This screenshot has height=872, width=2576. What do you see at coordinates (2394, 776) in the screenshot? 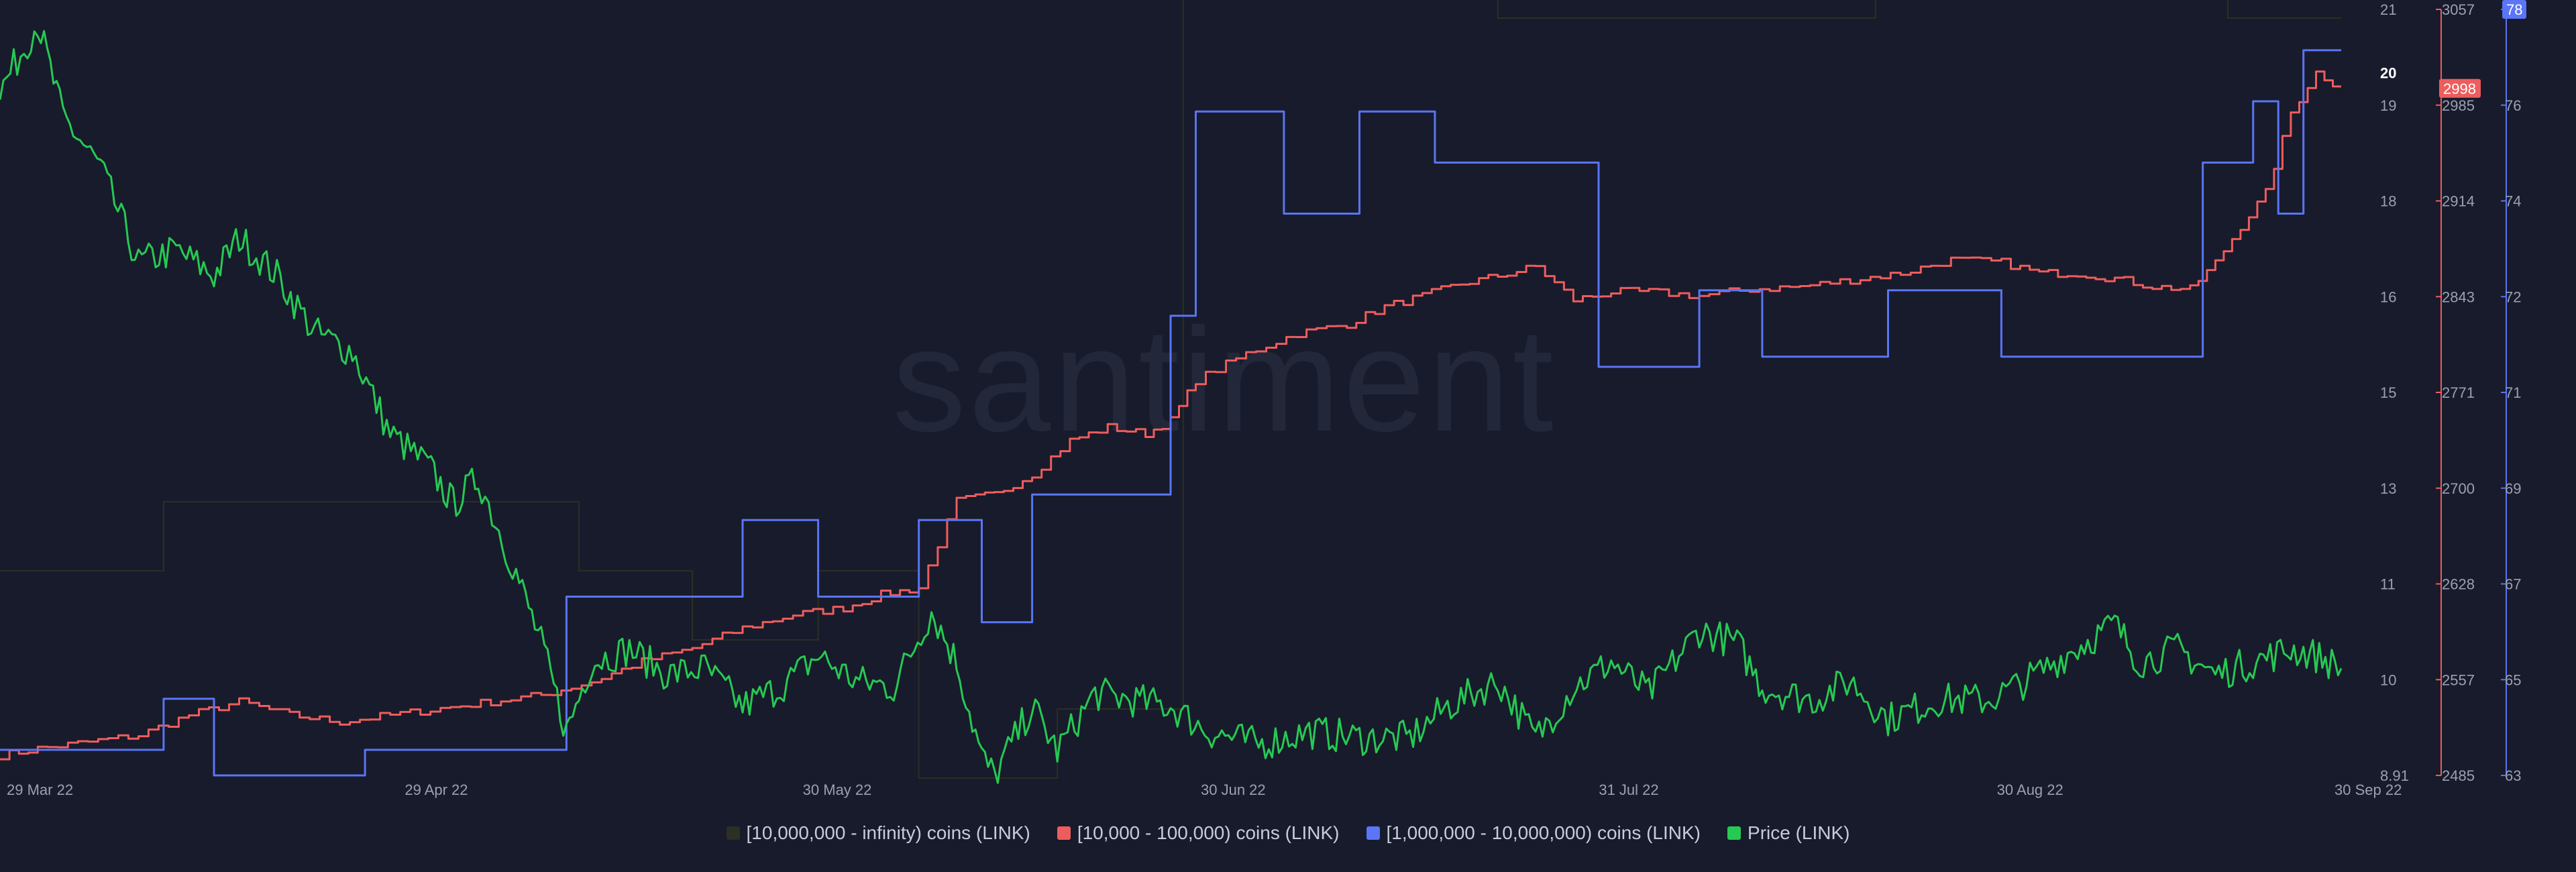
I see `axis-tick-label: 8.91` at bounding box center [2394, 776].